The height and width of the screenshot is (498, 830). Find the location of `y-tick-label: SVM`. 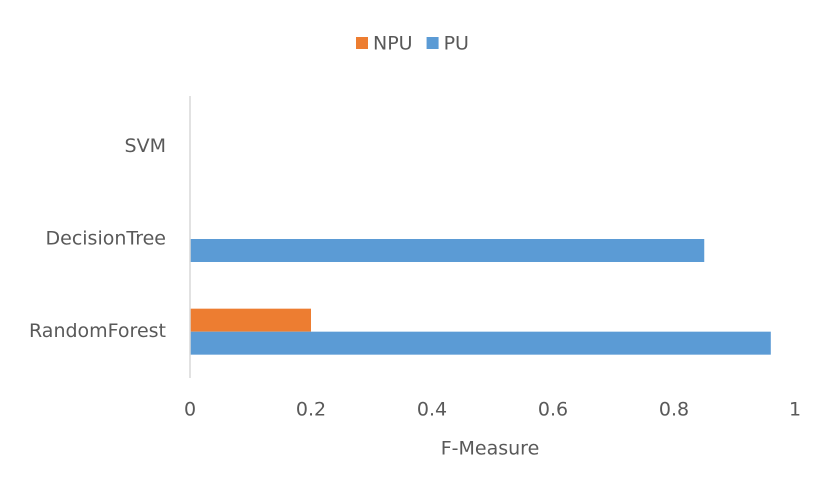

y-tick-label: SVM is located at coordinates (145, 146).